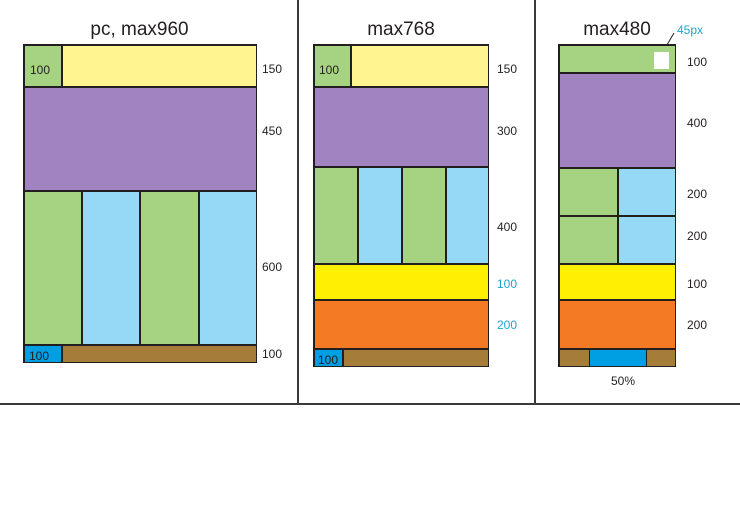  Describe the element at coordinates (159, 353) in the screenshot. I see `pc-footer-block` at that location.